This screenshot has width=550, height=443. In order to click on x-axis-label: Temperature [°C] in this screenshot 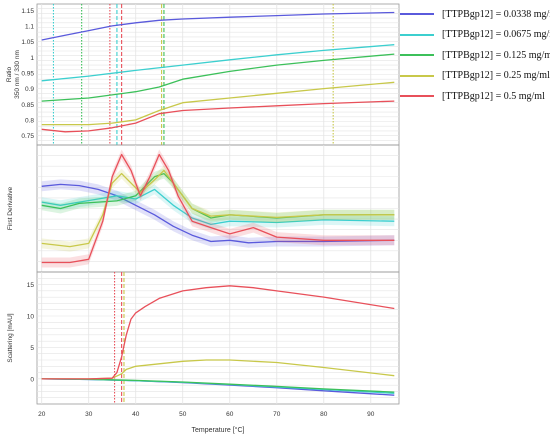, I will do `click(218, 430)`.